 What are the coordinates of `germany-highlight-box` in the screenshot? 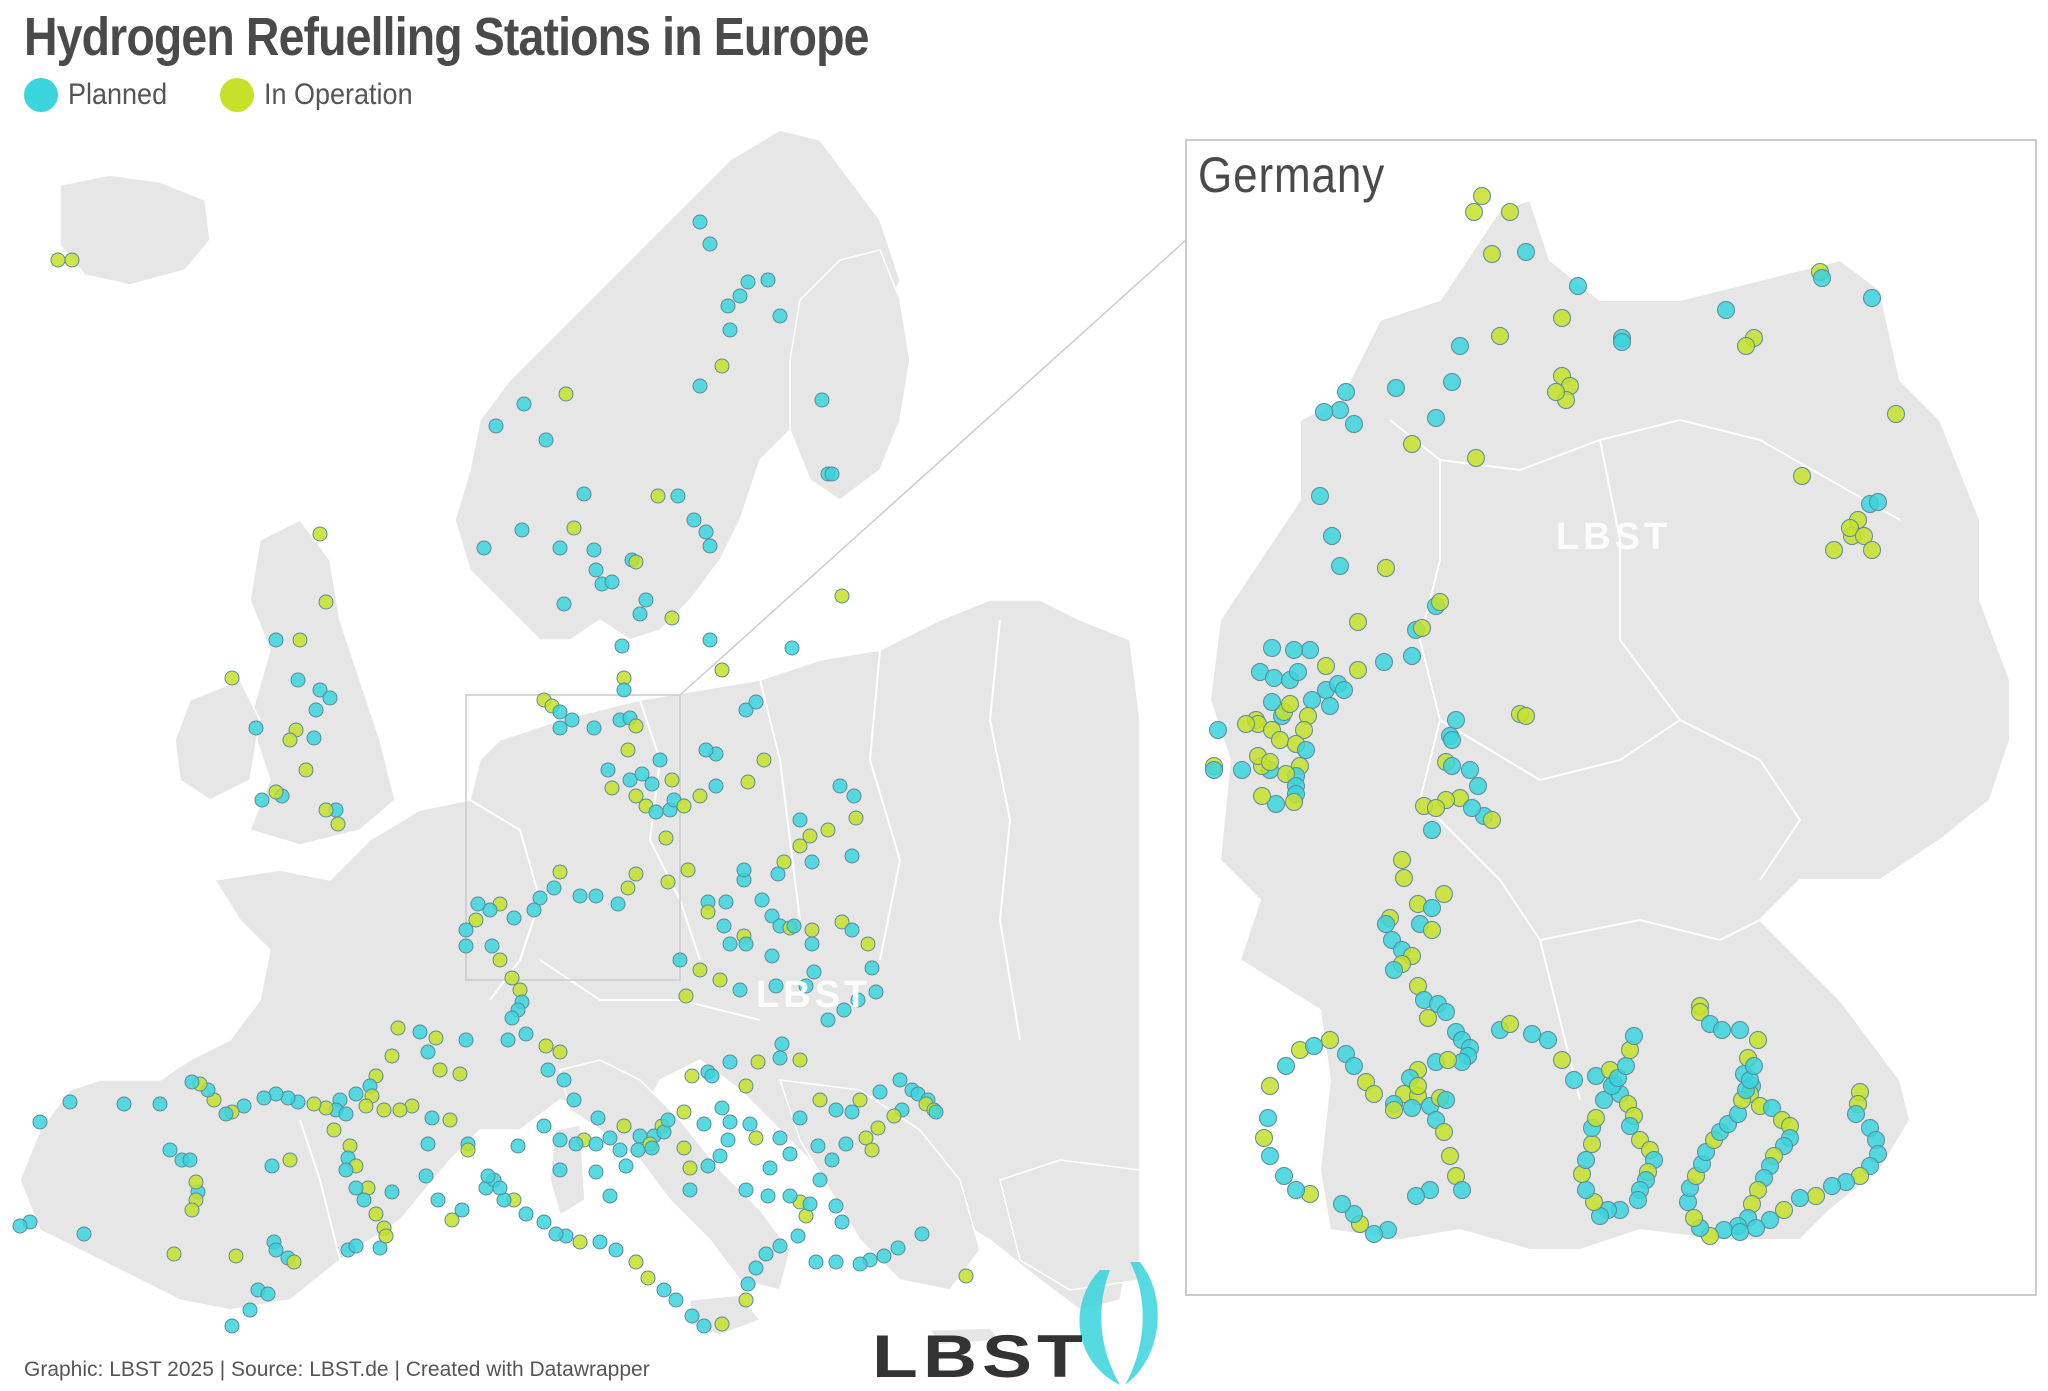 It's located at (573, 837).